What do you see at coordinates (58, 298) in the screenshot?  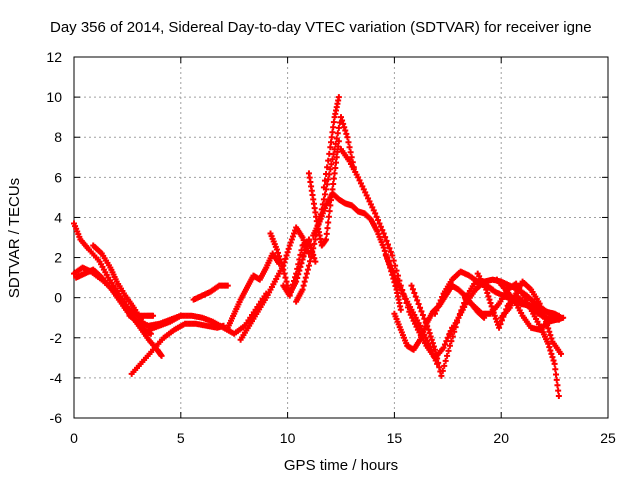 I see `y-tick-label: 0` at bounding box center [58, 298].